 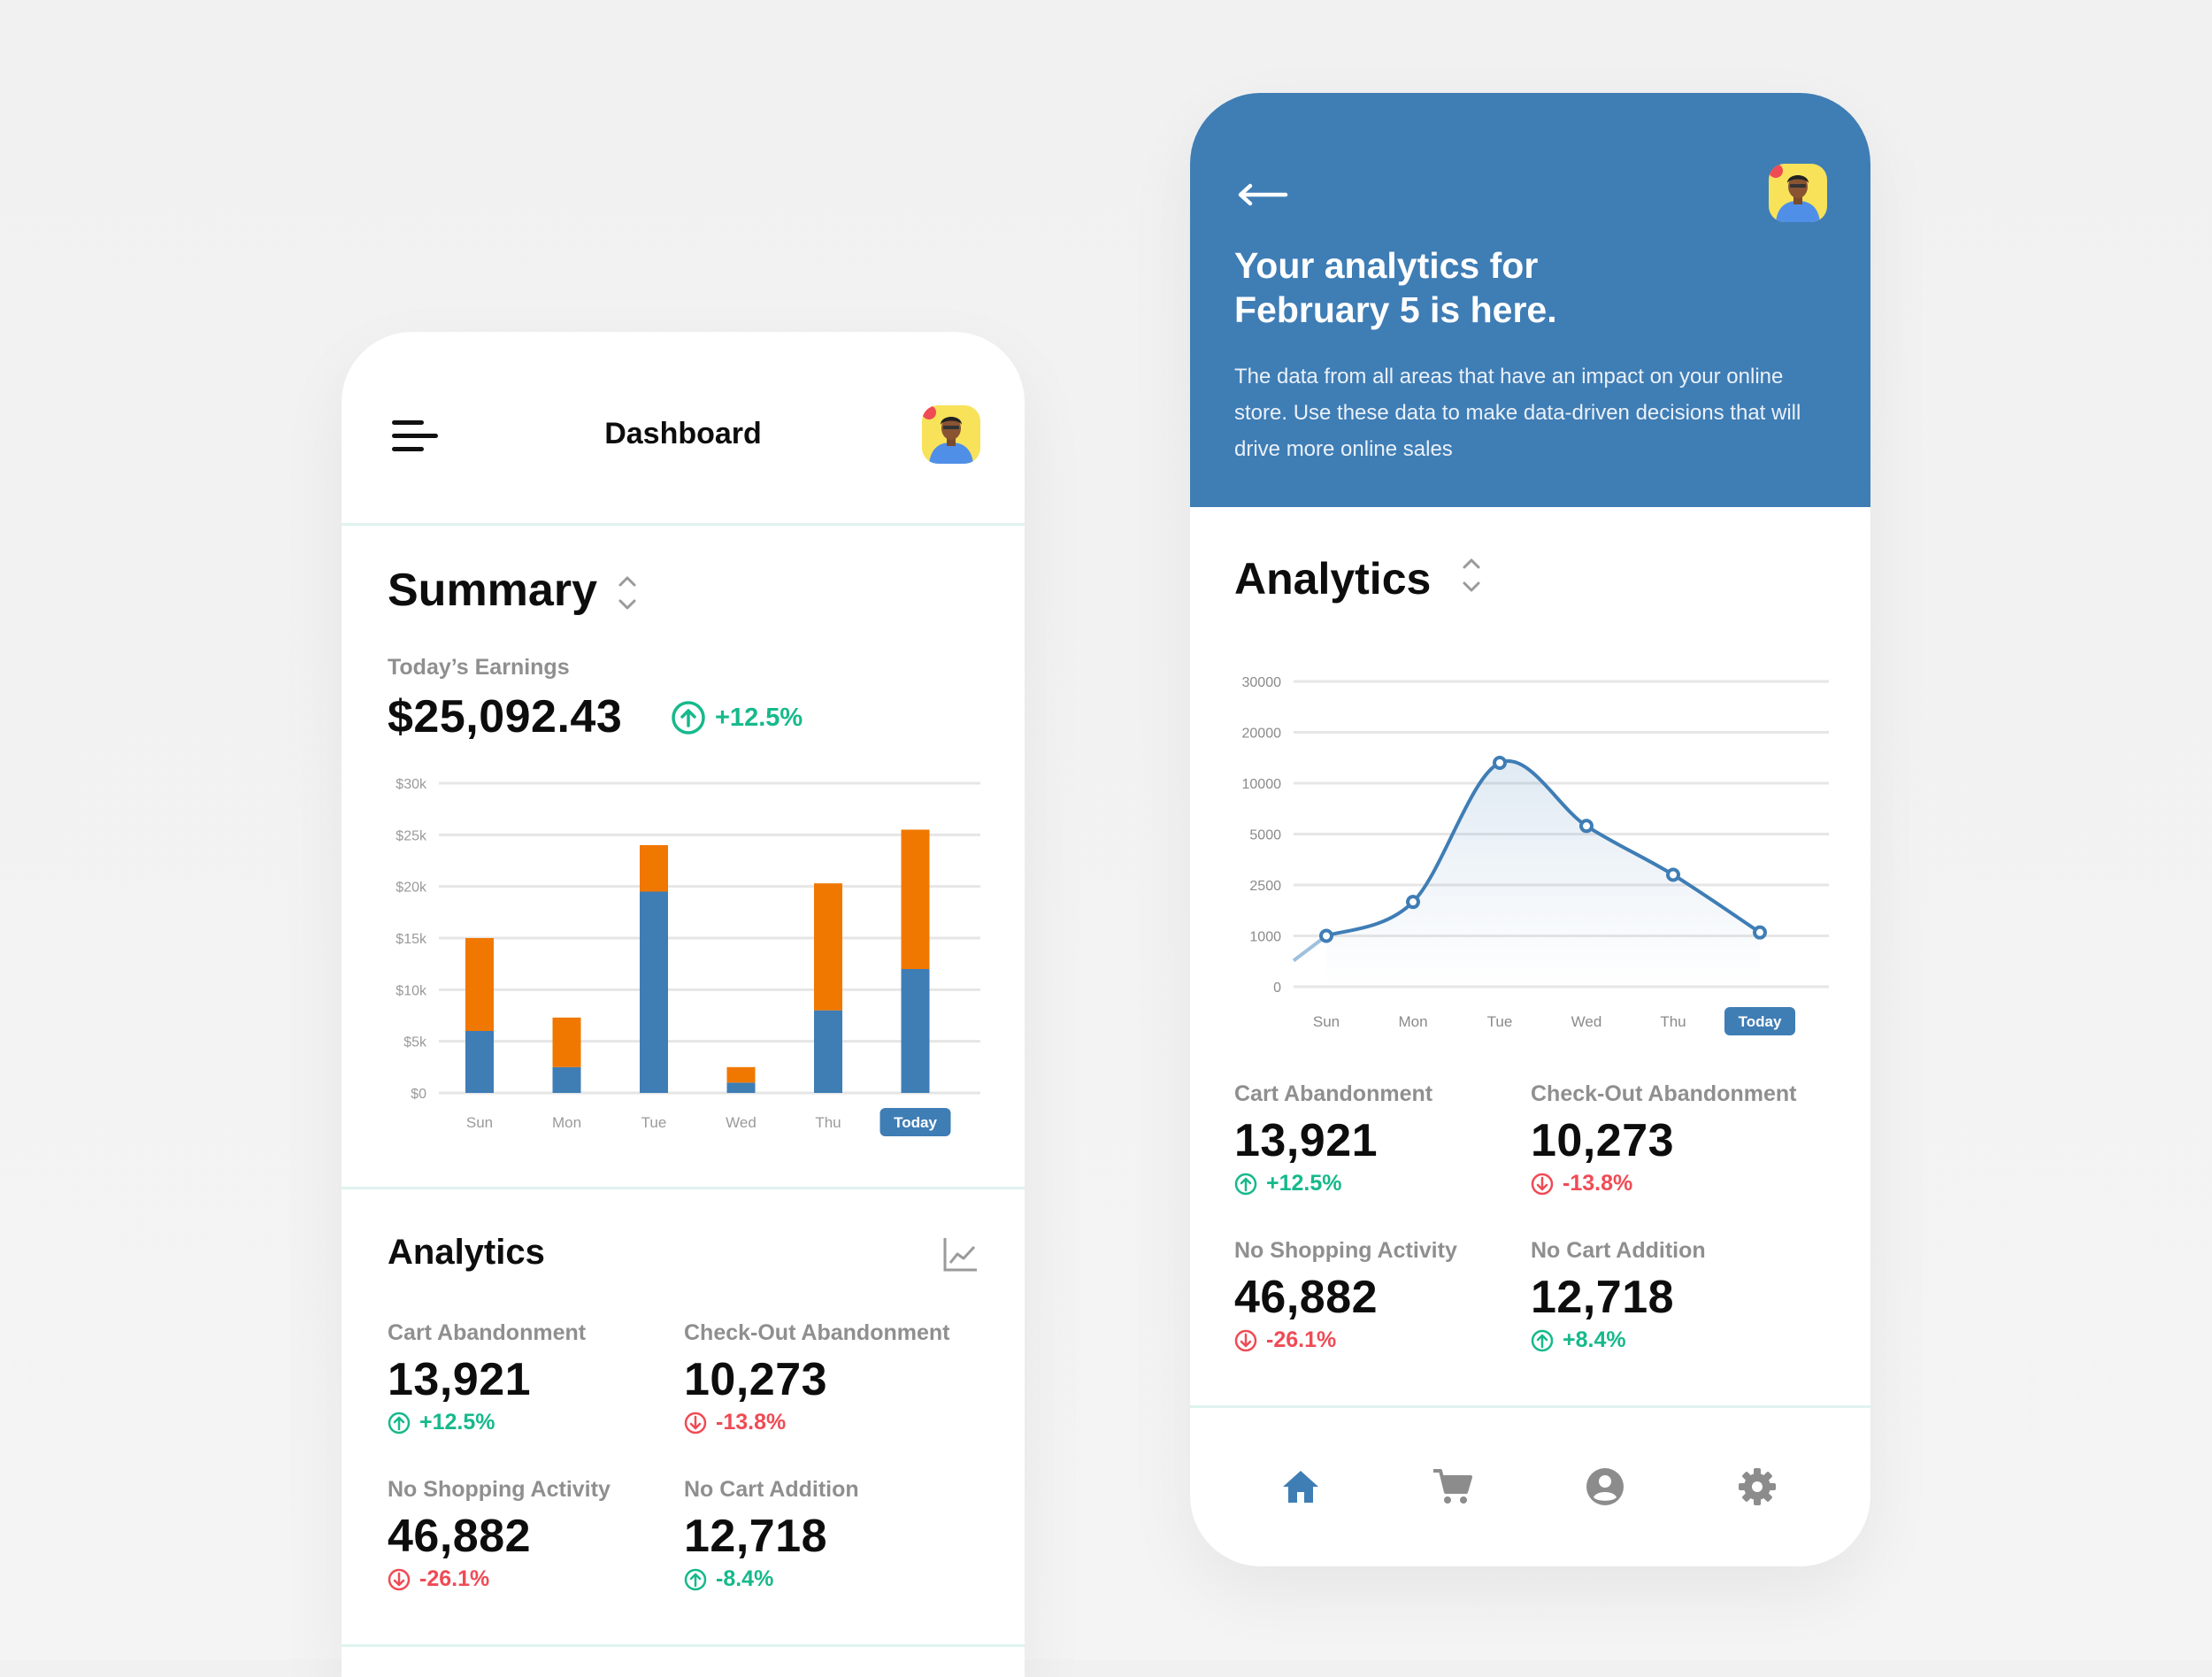 I want to click on stat-delta: -8.4%, so click(x=772, y=1579).